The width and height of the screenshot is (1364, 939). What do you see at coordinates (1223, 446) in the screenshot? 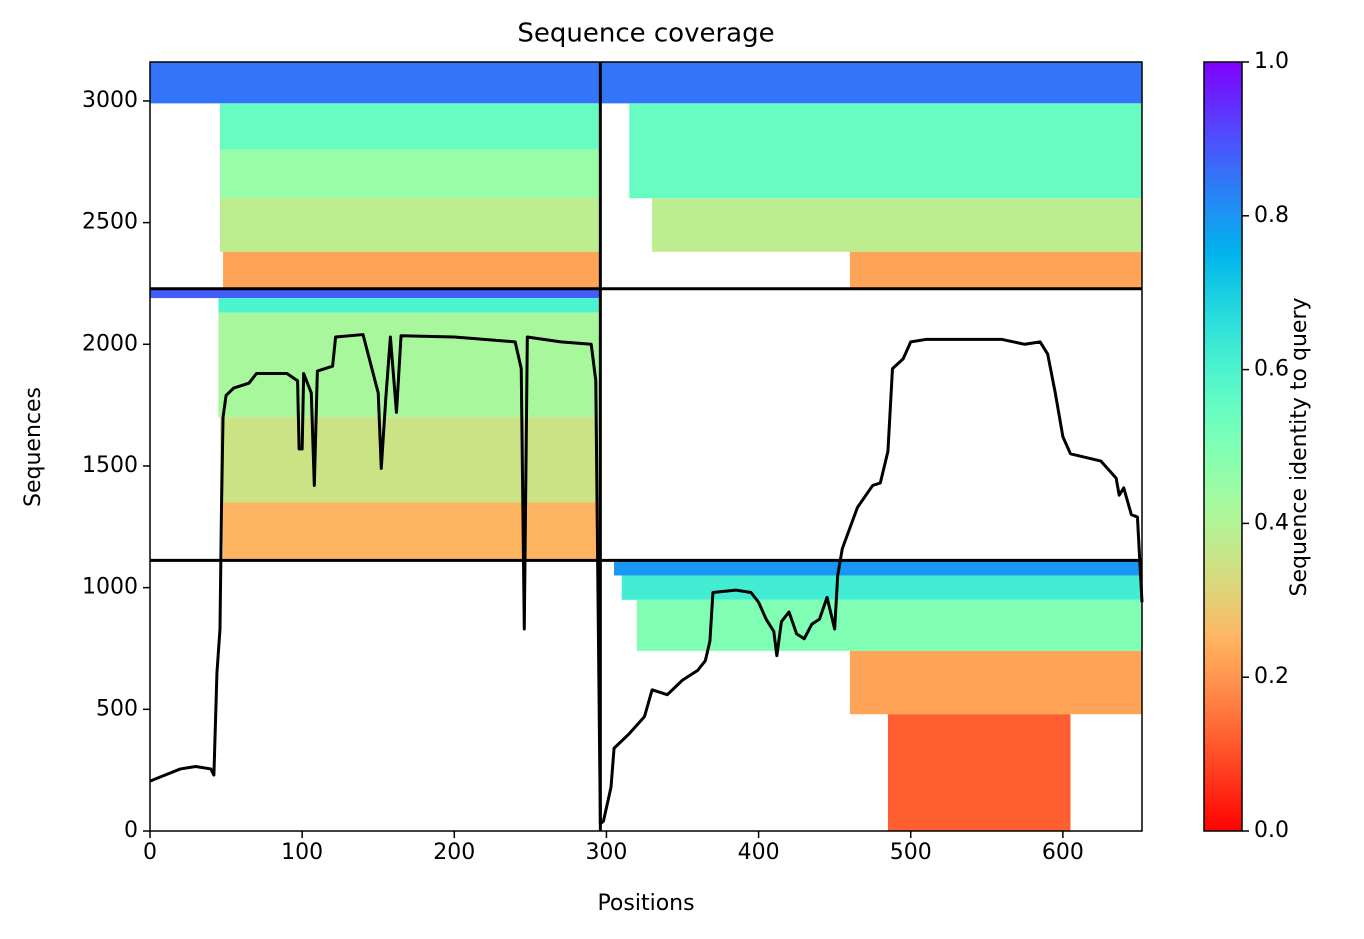
I see `colorbar` at bounding box center [1223, 446].